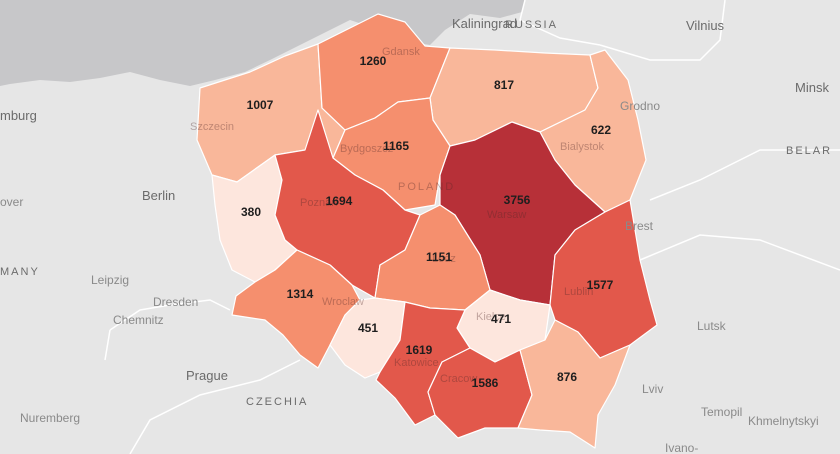 The height and width of the screenshot is (454, 840). I want to click on label-brest: Brest, so click(639, 226).